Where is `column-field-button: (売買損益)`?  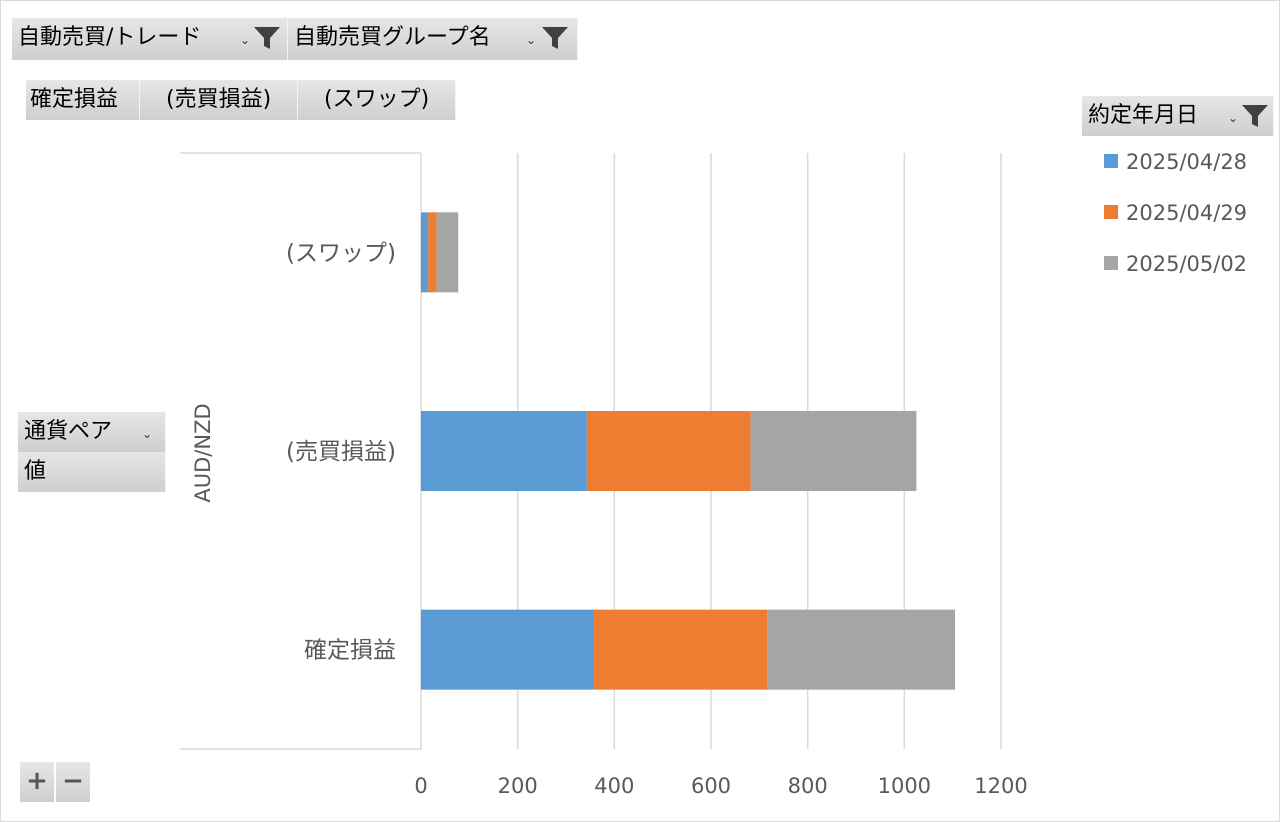
column-field-button: (売買損益) is located at coordinates (219, 100).